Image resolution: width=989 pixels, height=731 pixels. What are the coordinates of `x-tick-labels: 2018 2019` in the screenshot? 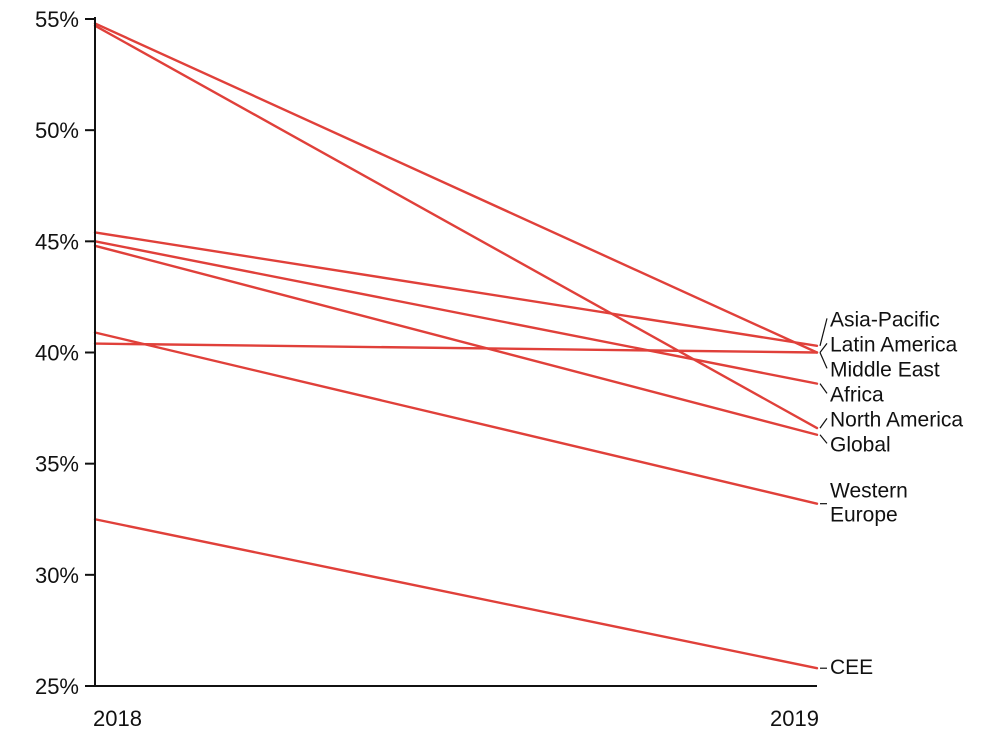 It's located at (456, 718).